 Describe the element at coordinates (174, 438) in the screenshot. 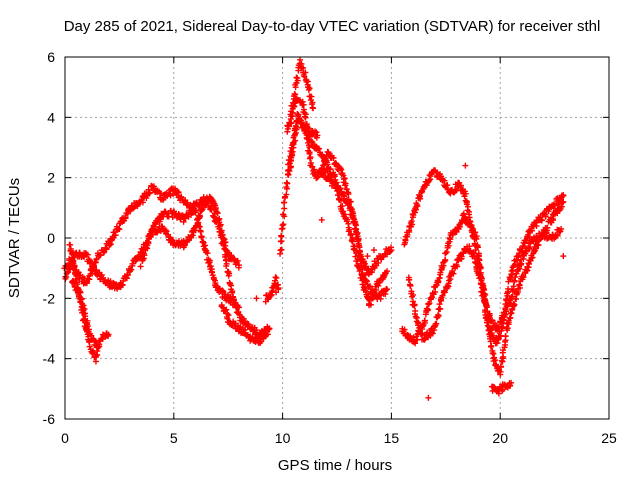

I see `x-tick-label: 5` at that location.